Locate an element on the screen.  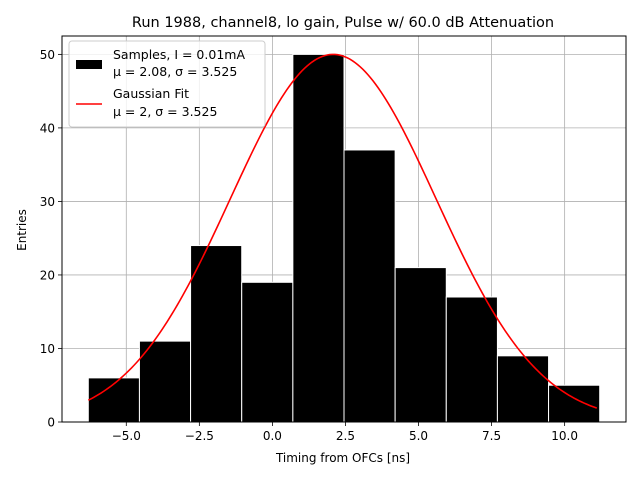
x-tick-label: 5.0 is located at coordinates (418, 436).